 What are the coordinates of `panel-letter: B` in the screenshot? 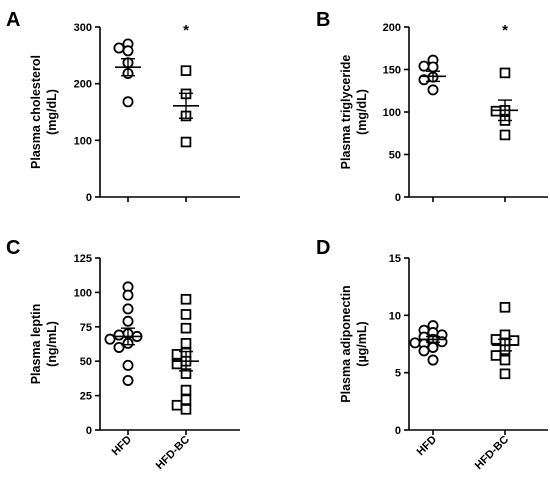 It's located at (323, 20).